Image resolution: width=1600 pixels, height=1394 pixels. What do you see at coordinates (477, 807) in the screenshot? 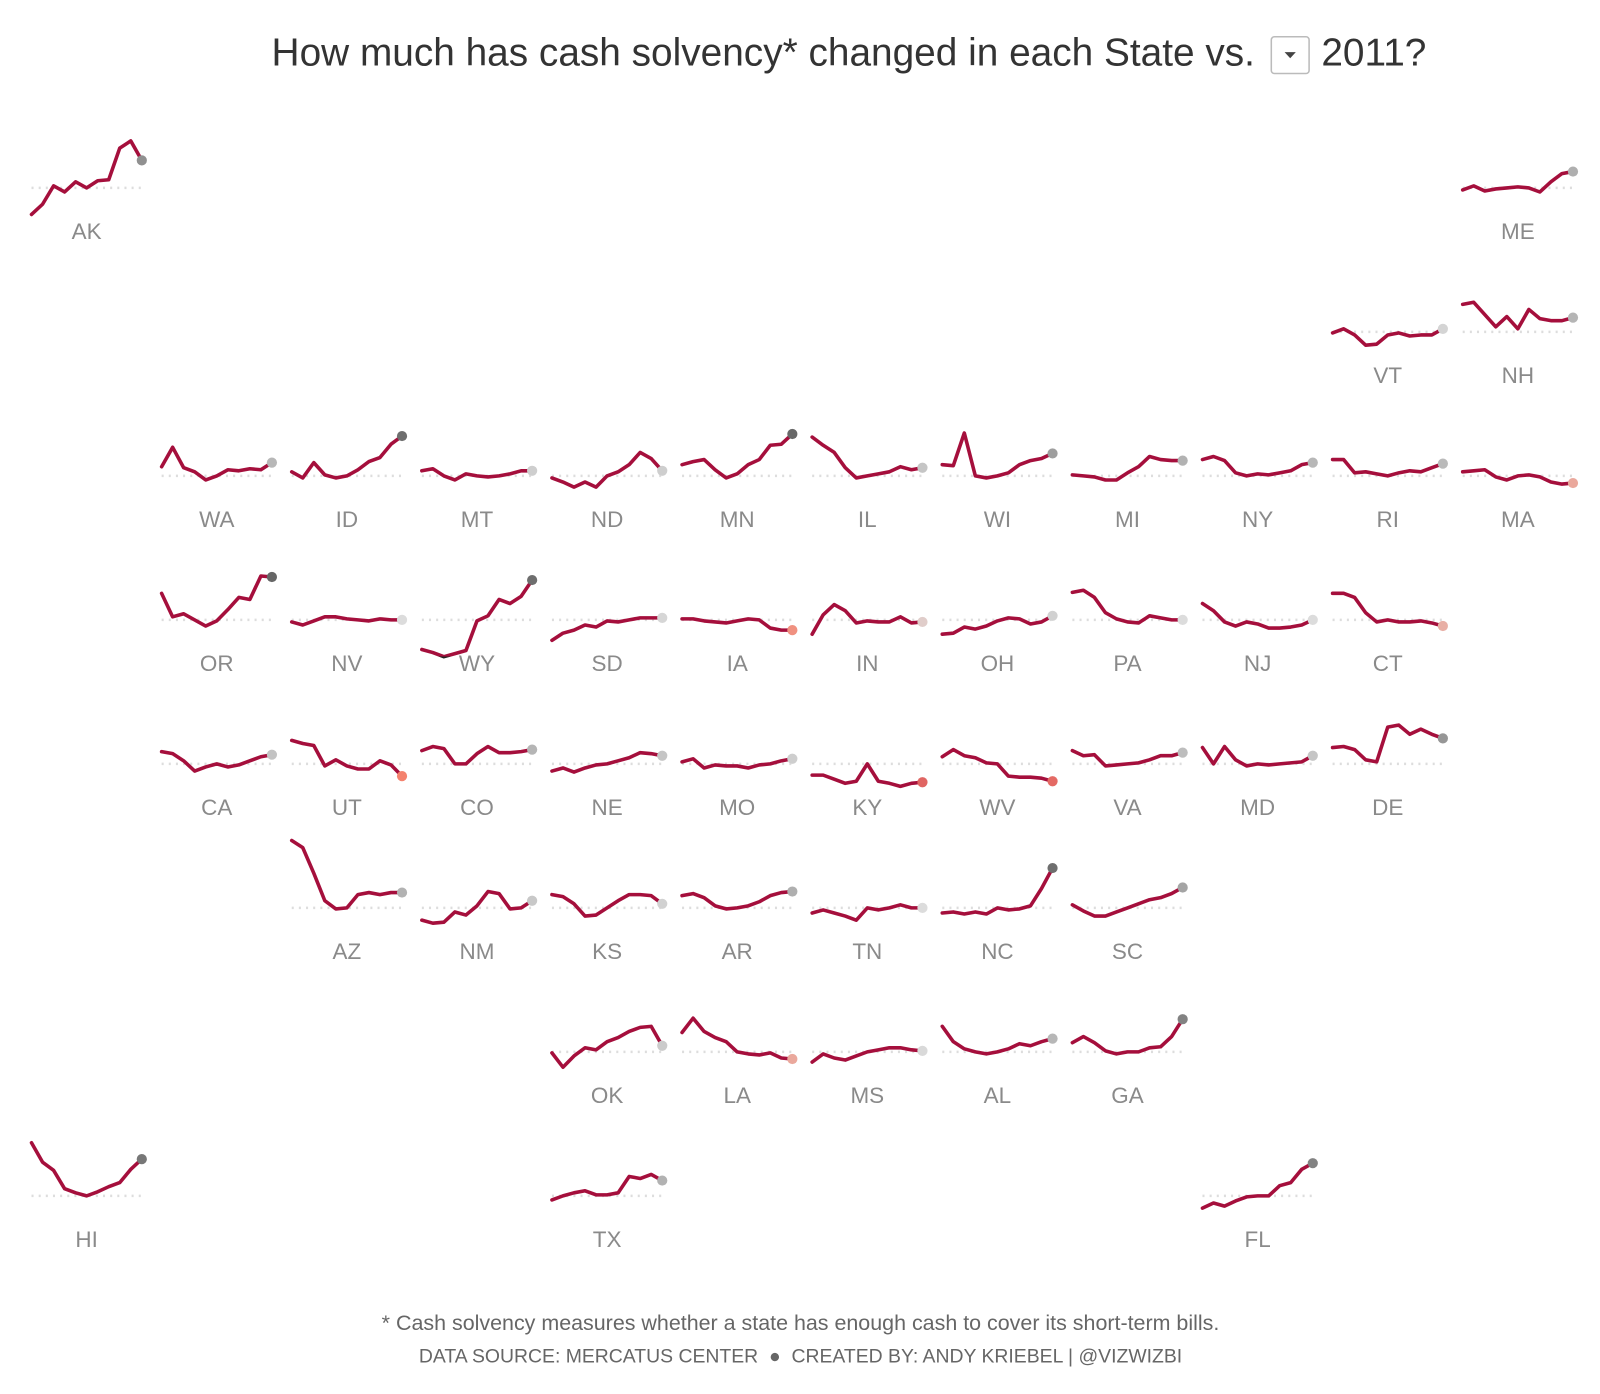
I see `state-label: CO` at bounding box center [477, 807].